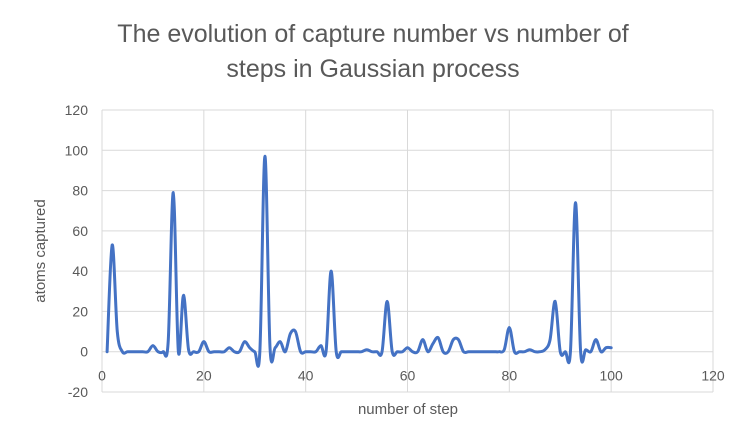 The image size is (750, 423). I want to click on chart-title-line-2: steps in Gaussian process, so click(372, 69).